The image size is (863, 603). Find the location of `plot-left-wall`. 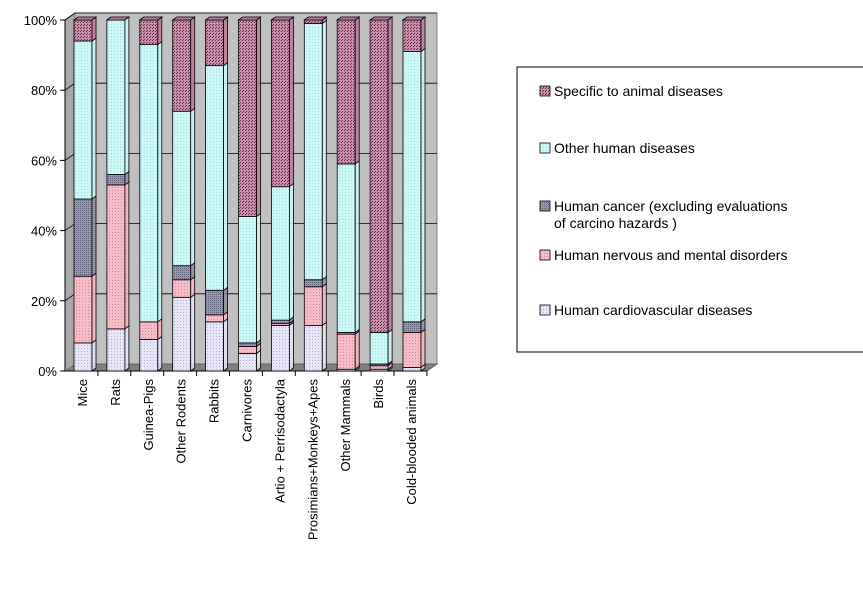

plot-left-wall is located at coordinates (70, 192).